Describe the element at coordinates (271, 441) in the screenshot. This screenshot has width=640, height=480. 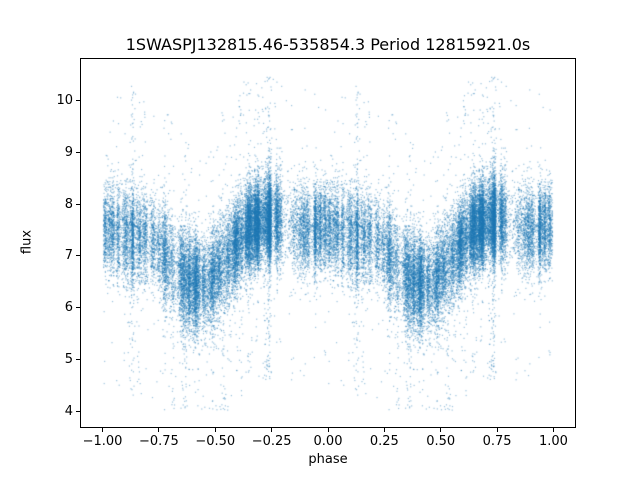
I see `x-tick-label: −0.25` at that location.